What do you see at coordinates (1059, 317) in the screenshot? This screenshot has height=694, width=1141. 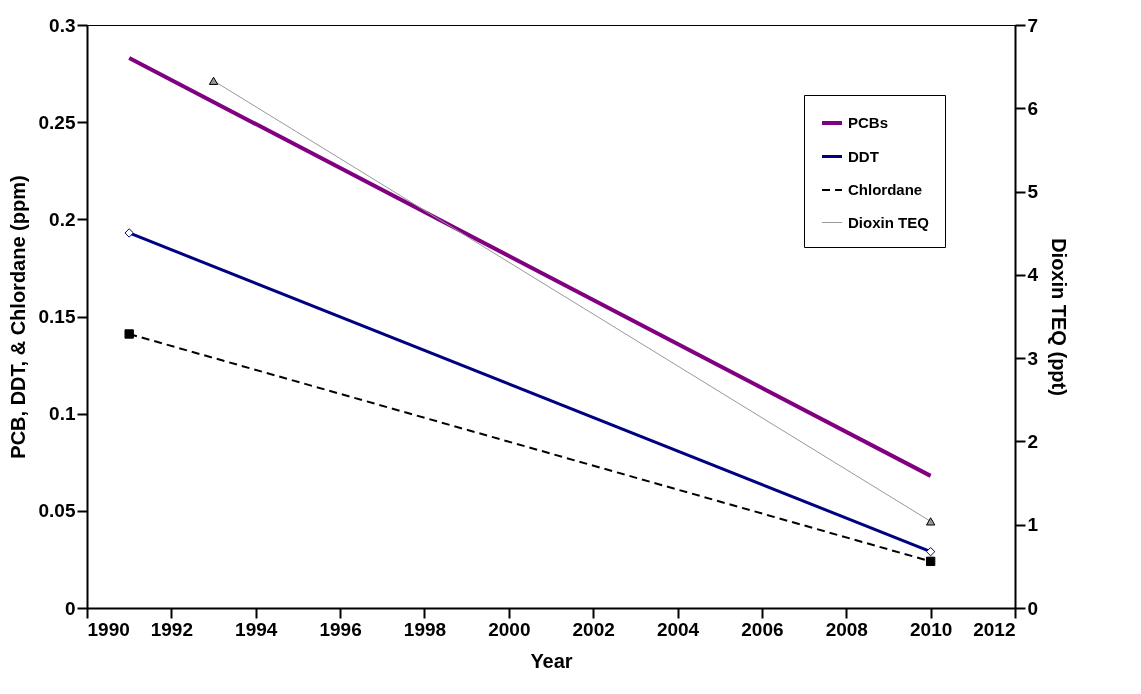 I see `y2-axis-title: Dioxin TEQ (ppt)` at bounding box center [1059, 317].